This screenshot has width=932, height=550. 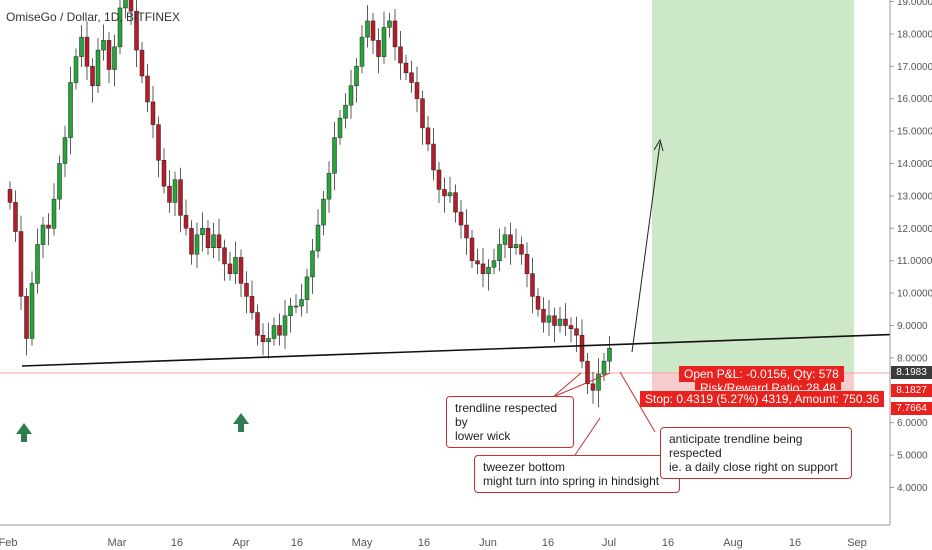 What do you see at coordinates (117, 543) in the screenshot?
I see `x-tick-label: Mar` at bounding box center [117, 543].